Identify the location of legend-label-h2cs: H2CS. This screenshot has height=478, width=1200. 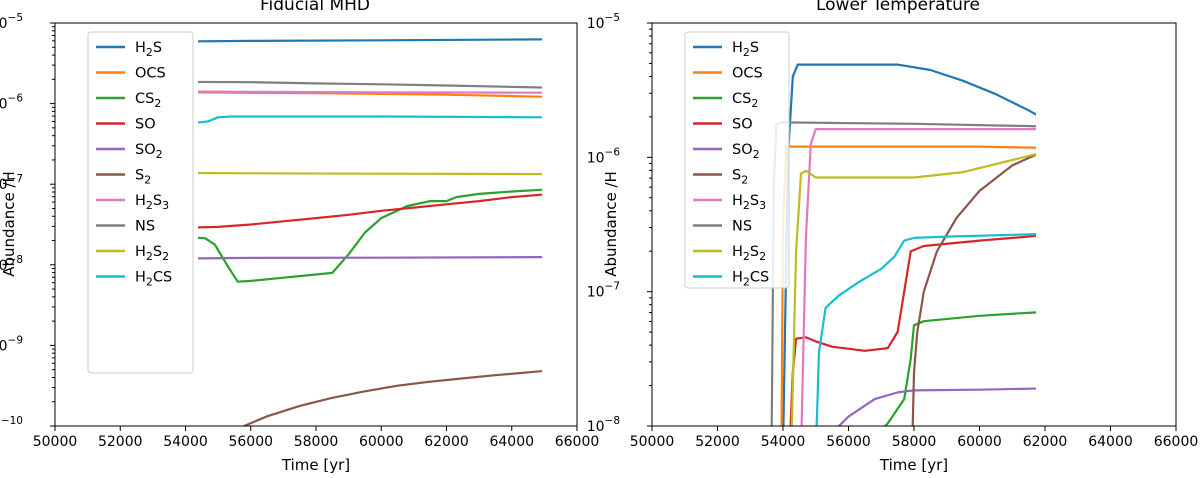
(750, 279).